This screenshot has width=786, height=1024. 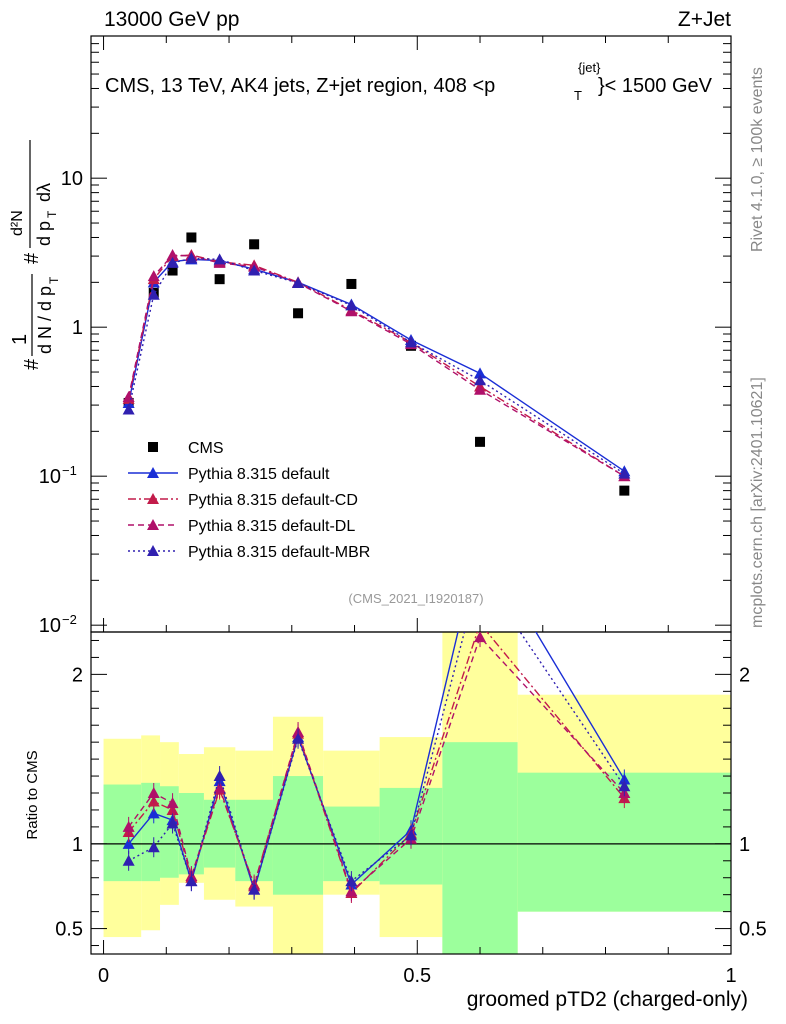 I want to click on y-tick-label-main-0: 10, so click(x=50, y=626).